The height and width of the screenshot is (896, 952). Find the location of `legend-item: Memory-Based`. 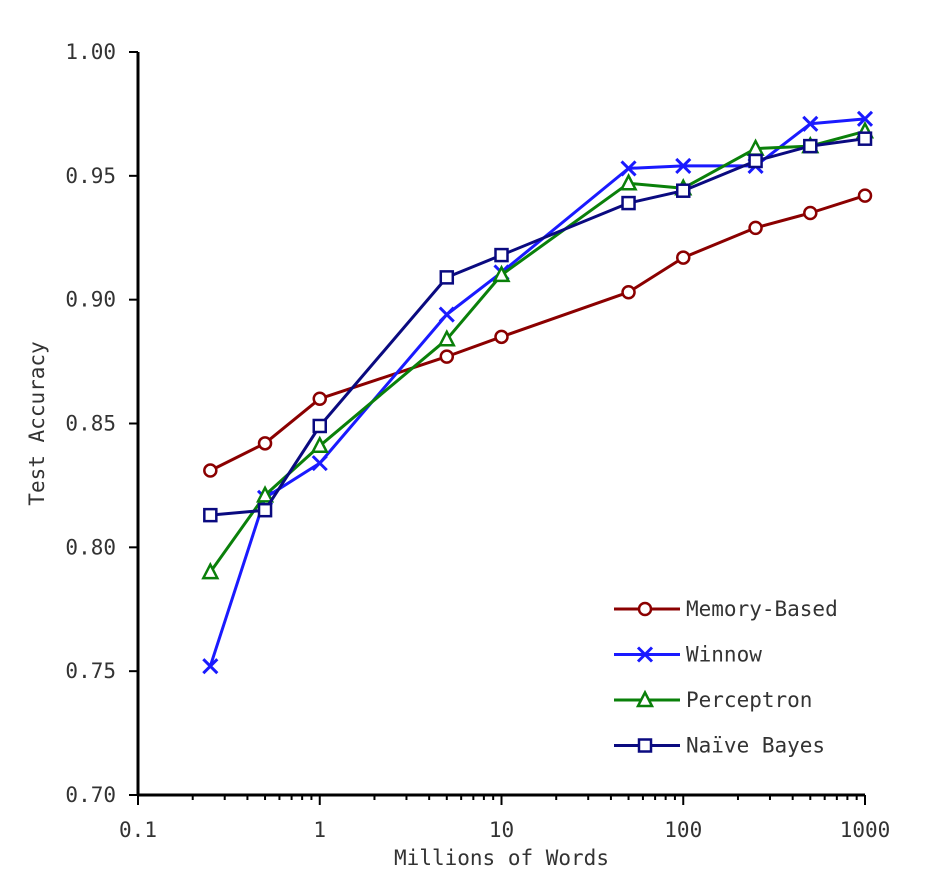

legend-item: Memory-Based is located at coordinates (726, 609).